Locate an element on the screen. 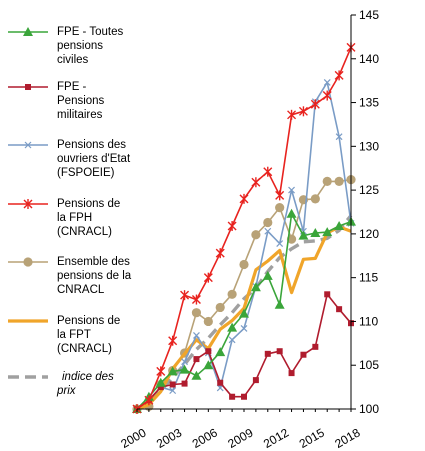  y-tick-label: 110 is located at coordinates (368, 321).